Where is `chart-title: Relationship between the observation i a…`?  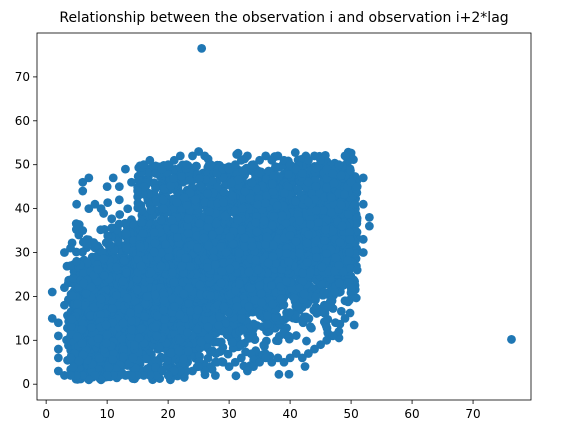
chart-title: Relationship between the observation i a… is located at coordinates (283, 18).